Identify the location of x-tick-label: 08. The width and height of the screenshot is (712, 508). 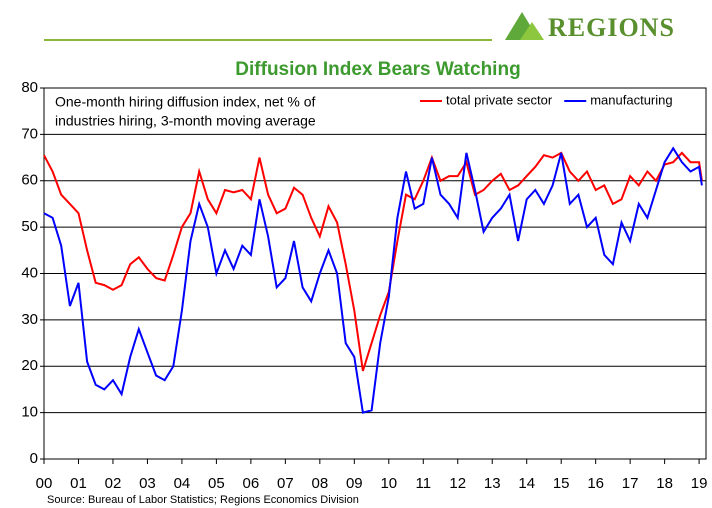
(319, 483).